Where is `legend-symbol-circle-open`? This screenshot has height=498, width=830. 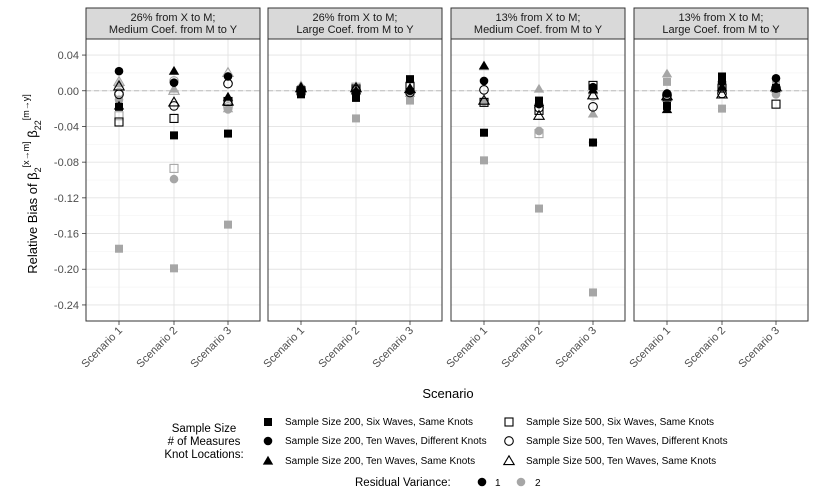 legend-symbol-circle-open is located at coordinates (509, 441).